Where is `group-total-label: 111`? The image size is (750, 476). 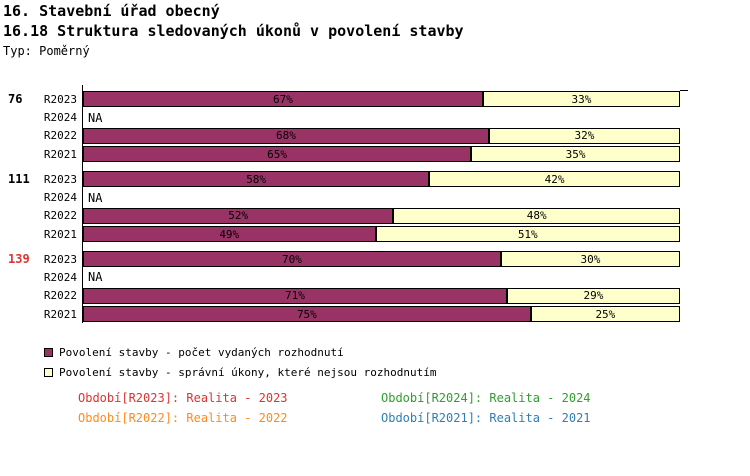 group-total-label: 111 is located at coordinates (19, 179).